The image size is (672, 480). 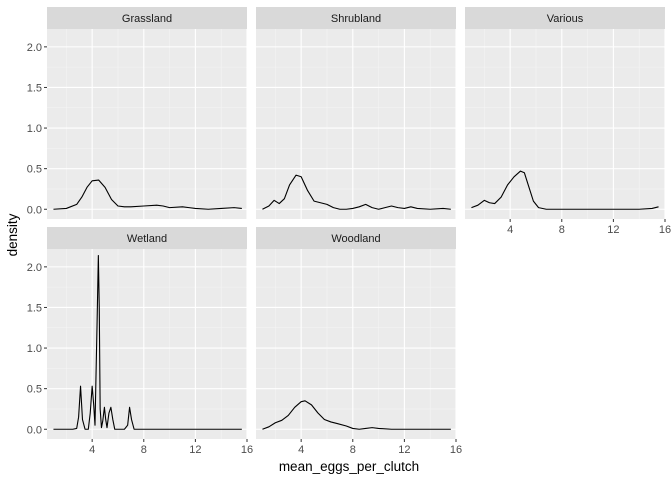 I want to click on facet-grassland: Grassland 0.0 0.5 1.0 1.5 2.0, so click(x=137, y=113).